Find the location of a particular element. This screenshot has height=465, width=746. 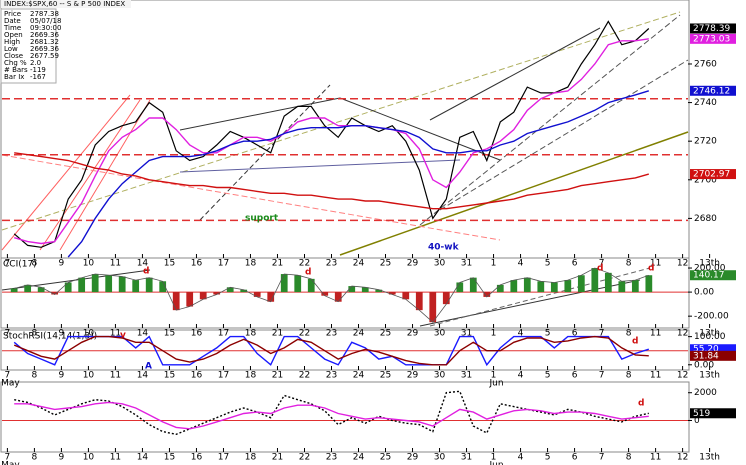

value-tag-label: 140.17 is located at coordinates (709, 276).